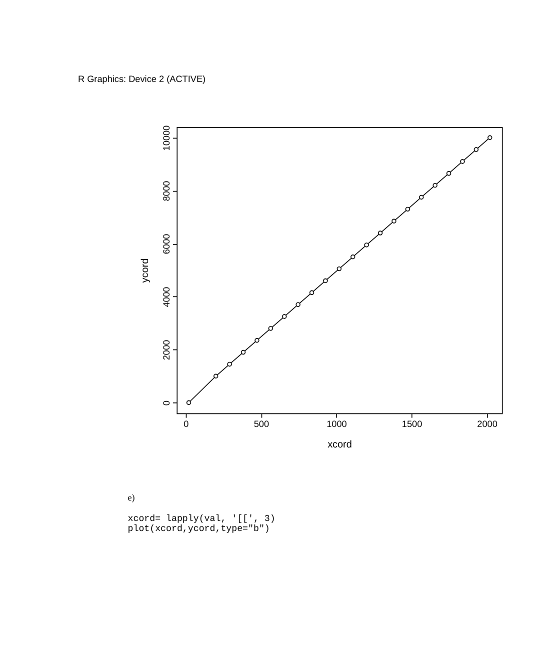  I want to click on x-tick-label: 500, so click(262, 423).